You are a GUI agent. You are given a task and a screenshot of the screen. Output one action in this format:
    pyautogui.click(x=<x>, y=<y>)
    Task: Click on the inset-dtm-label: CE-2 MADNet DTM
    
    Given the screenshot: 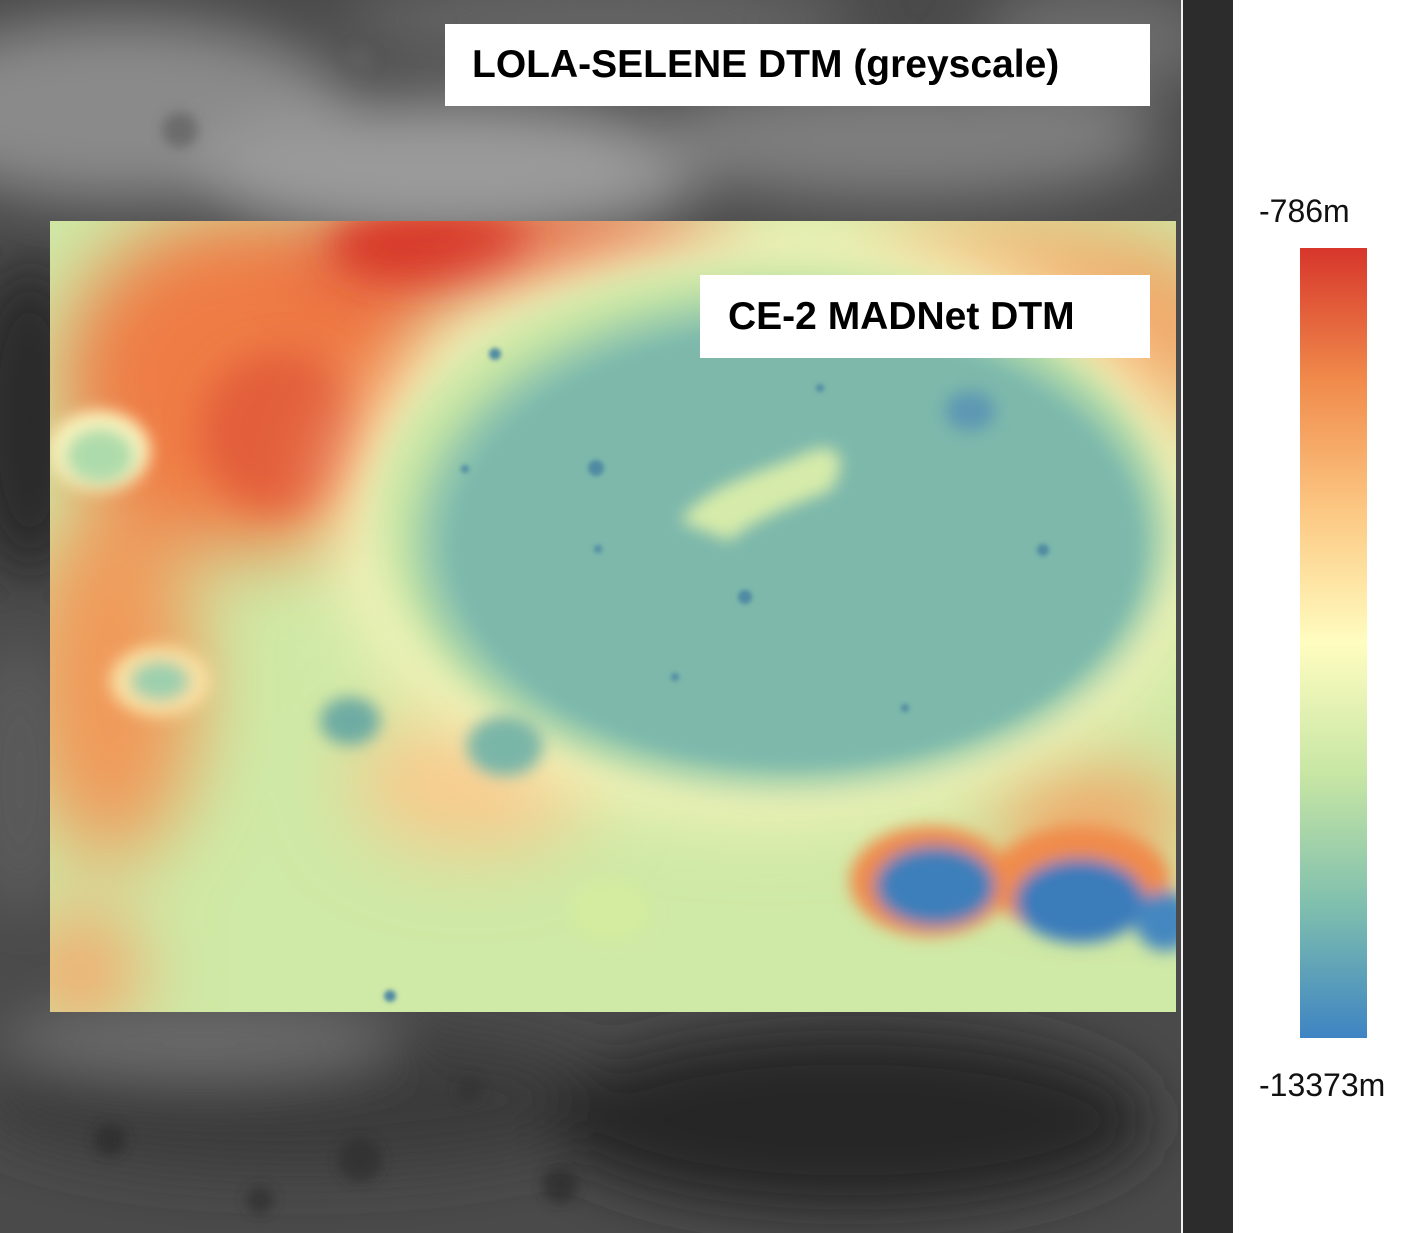 What is the action you would take?
    pyautogui.click(x=925, y=316)
    